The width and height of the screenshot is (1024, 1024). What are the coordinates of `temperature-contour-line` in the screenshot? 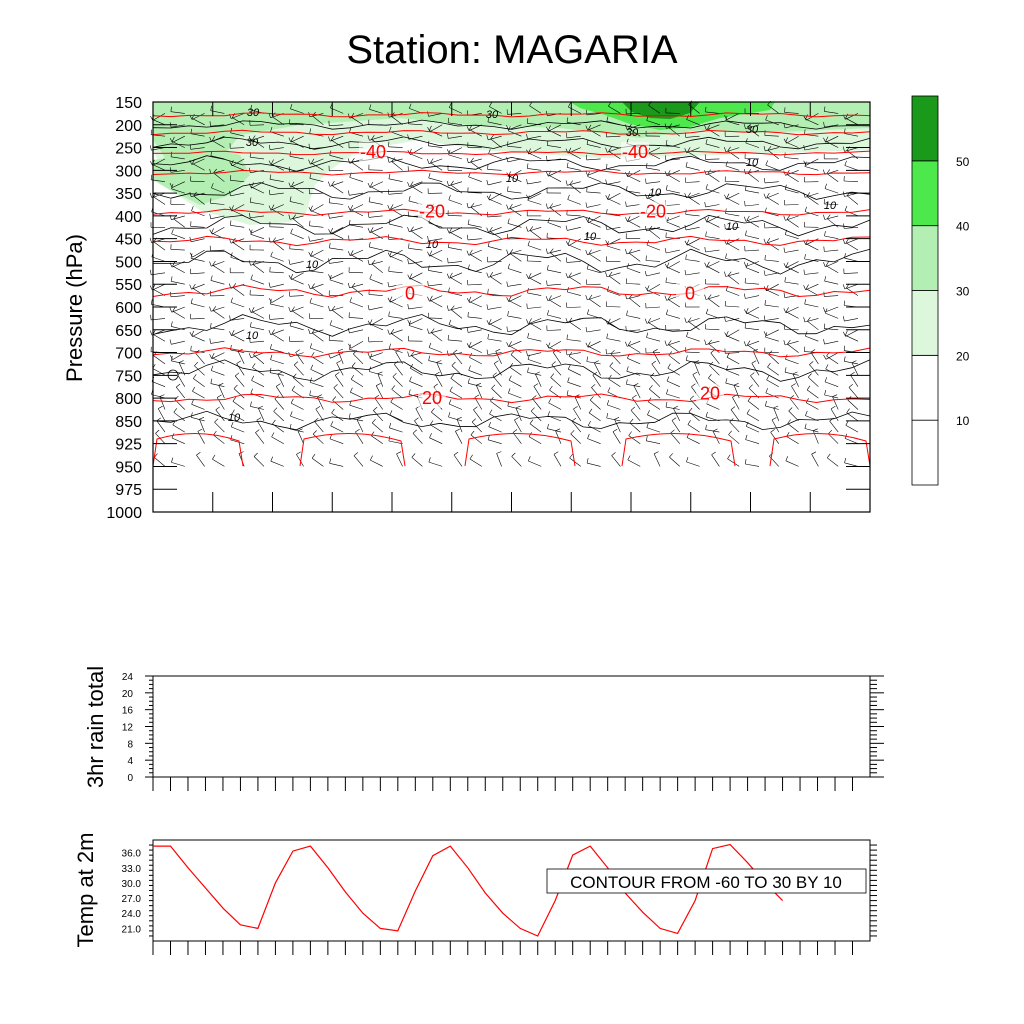 It's located at (511, 291).